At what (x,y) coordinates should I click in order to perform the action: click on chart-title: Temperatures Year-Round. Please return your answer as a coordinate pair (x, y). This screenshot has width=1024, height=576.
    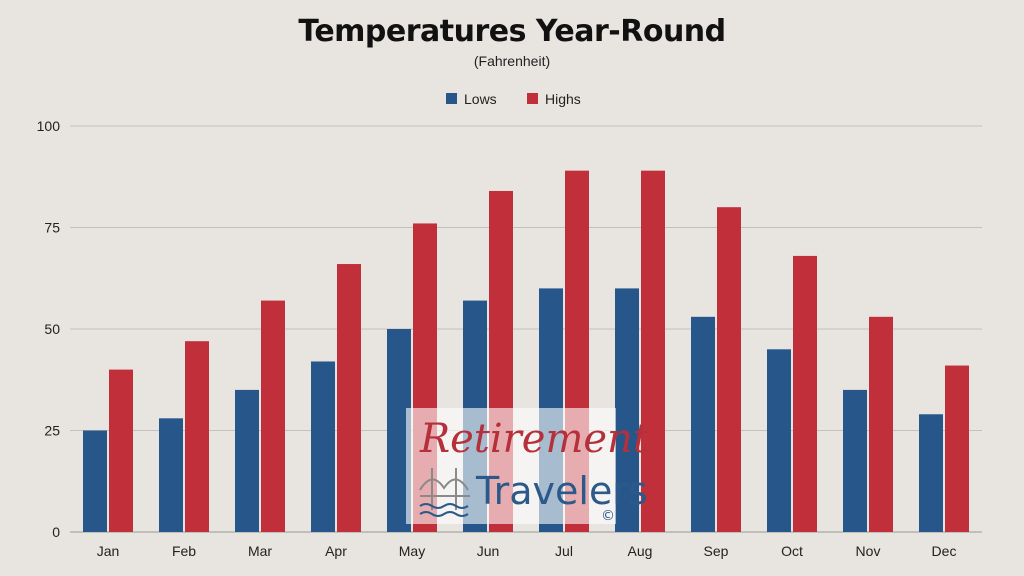
    Looking at the image, I should click on (512, 31).